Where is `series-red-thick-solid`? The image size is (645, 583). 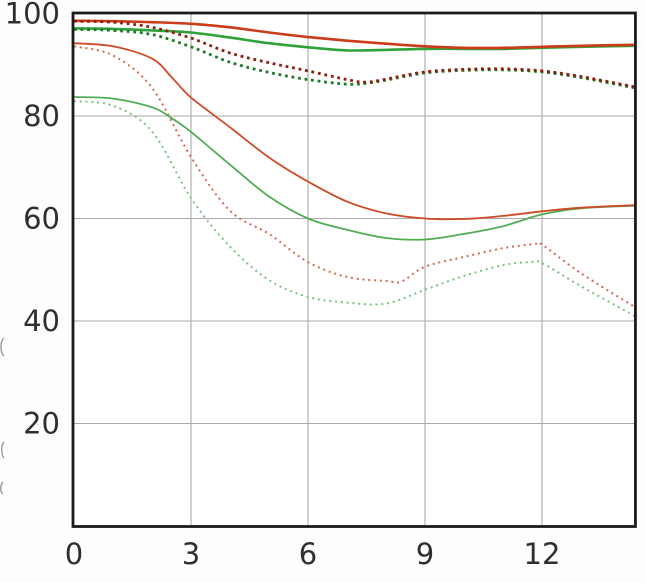
series-red-thick-solid is located at coordinates (354, 34).